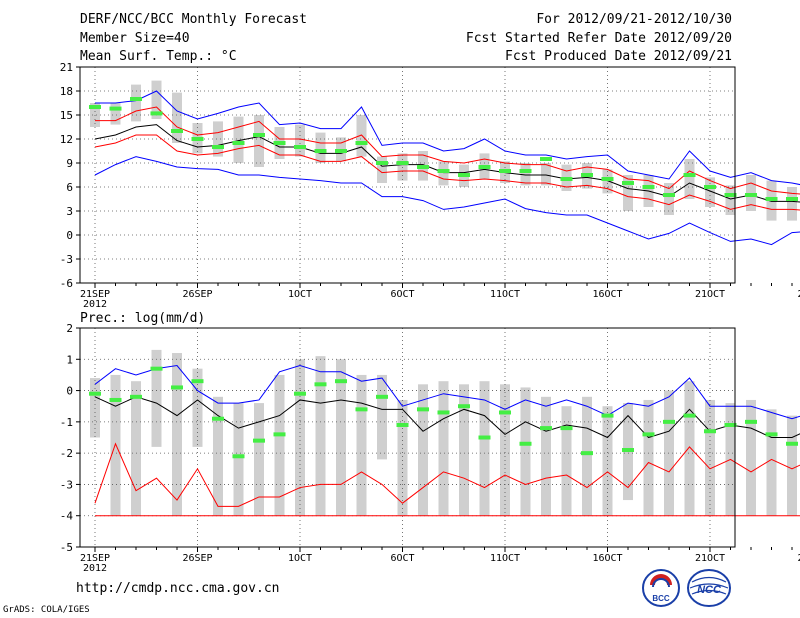 Image resolution: width=800 pixels, height=618 pixels. What do you see at coordinates (402, 558) in the screenshot?
I see `prec-xtick-label: 6OCT` at bounding box center [402, 558].